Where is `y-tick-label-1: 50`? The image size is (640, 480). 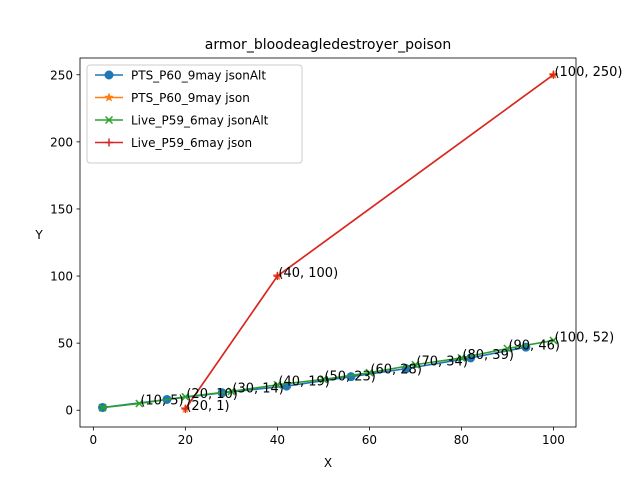 y-tick-label-1: 50 is located at coordinates (65, 344).